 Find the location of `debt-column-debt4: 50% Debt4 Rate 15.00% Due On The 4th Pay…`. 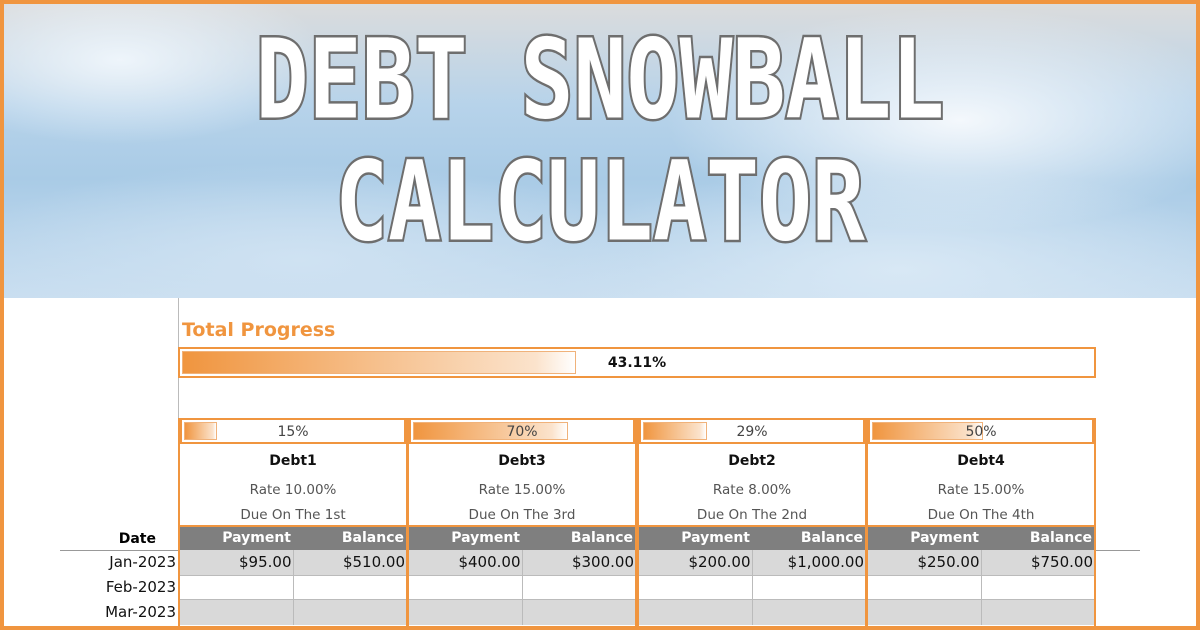

debt-column-debt4: 50% Debt4 Rate 15.00% Due On The 4th Pay… is located at coordinates (981, 522).